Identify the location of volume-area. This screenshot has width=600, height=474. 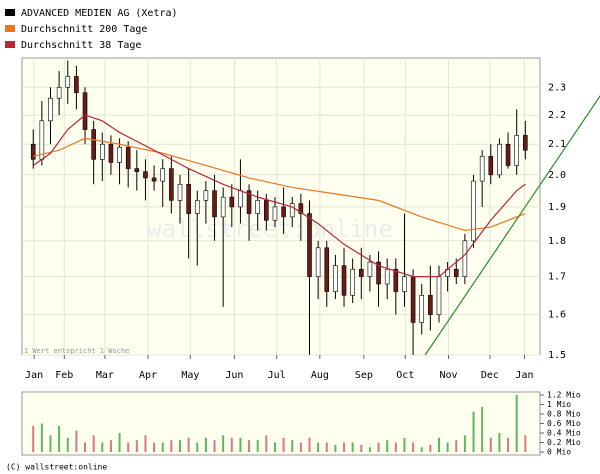
(281, 423).